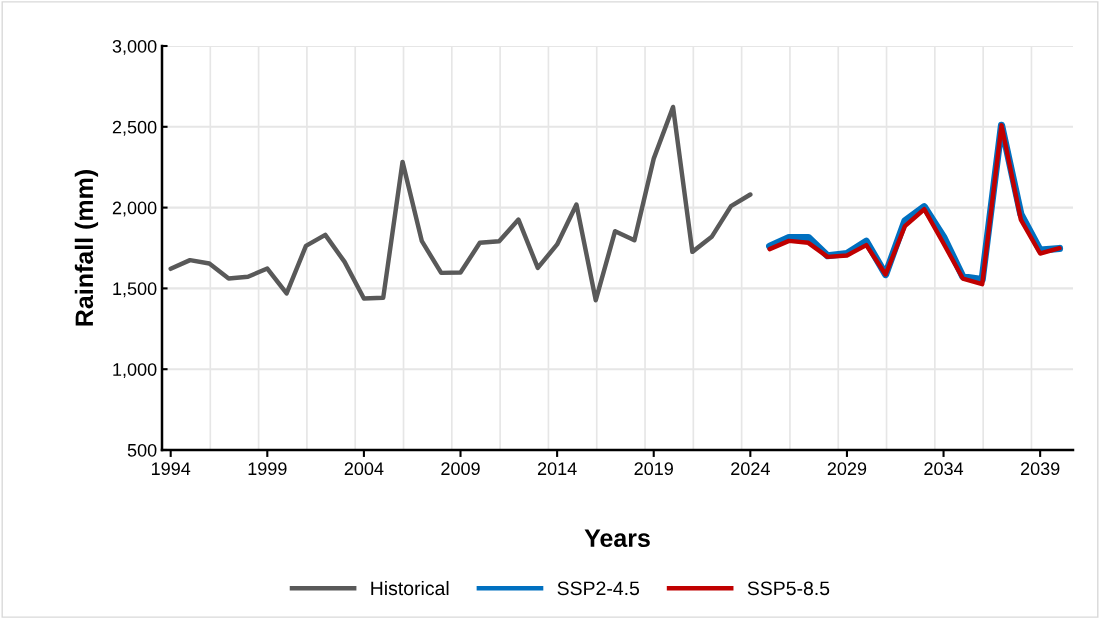 This screenshot has height=619, width=1100. What do you see at coordinates (410, 588) in the screenshot?
I see `legend-label: Historical` at bounding box center [410, 588].